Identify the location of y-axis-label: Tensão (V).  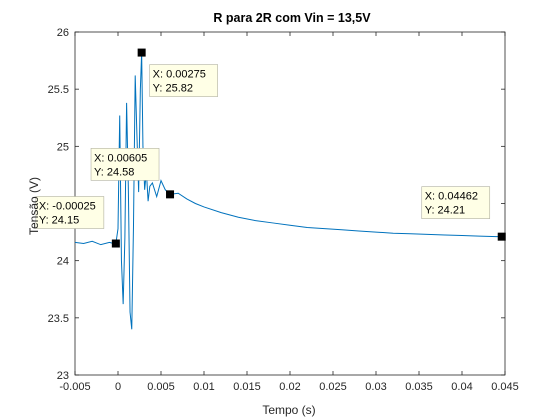
(34, 206).